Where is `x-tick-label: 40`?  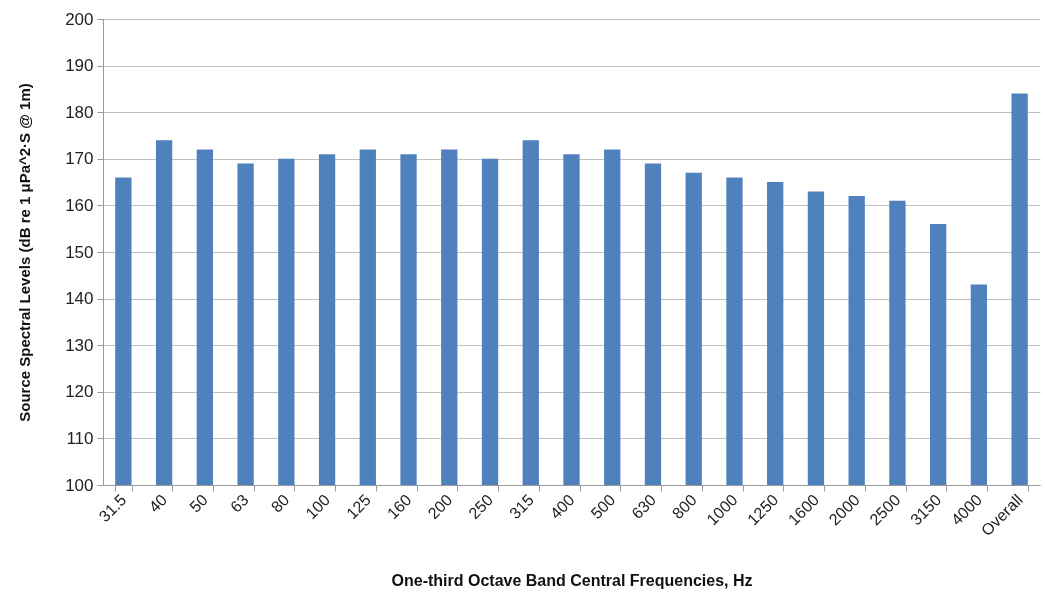 x-tick-label: 40 is located at coordinates (158, 503).